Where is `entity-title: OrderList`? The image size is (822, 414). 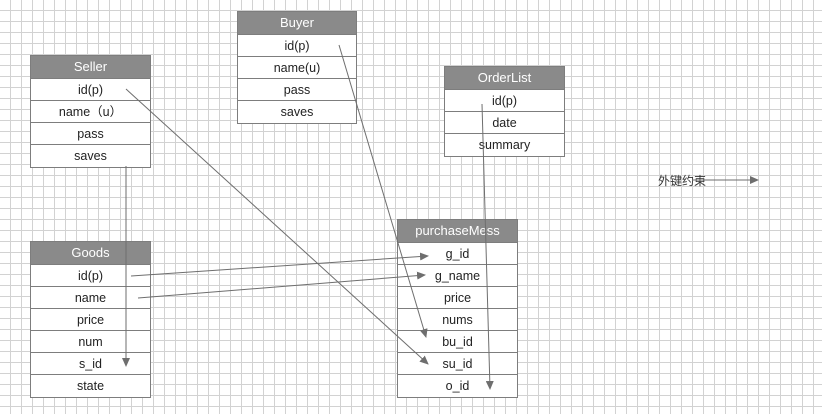
entity-title: OrderList is located at coordinates (504, 78).